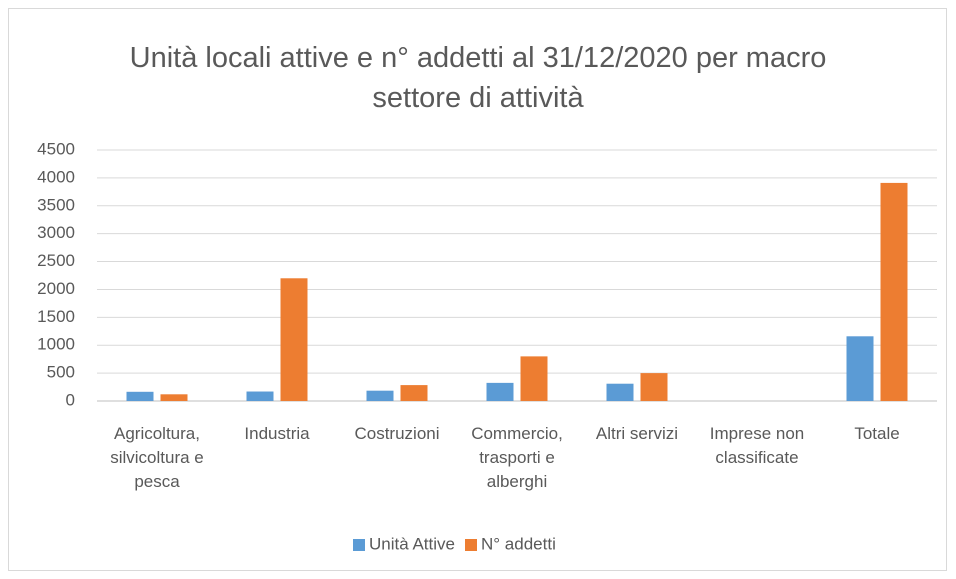 The width and height of the screenshot is (956, 579). What do you see at coordinates (277, 433) in the screenshot?
I see `x-tick-label: Industria` at bounding box center [277, 433].